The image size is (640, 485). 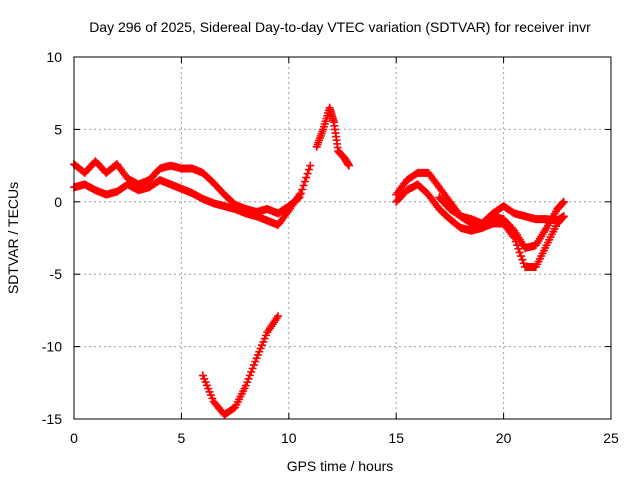 I want to click on x-tick-label: 10, so click(x=289, y=438).